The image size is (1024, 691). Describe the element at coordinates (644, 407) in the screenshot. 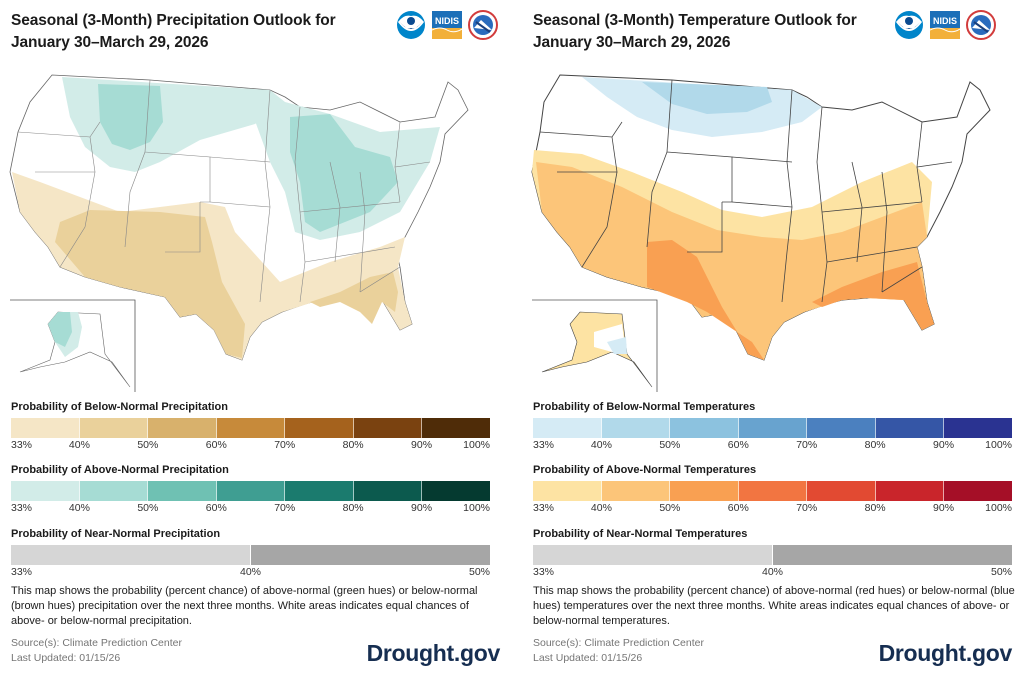

I see `temp-below-legend-title: Probability of Below-Normal Temperatures` at that location.